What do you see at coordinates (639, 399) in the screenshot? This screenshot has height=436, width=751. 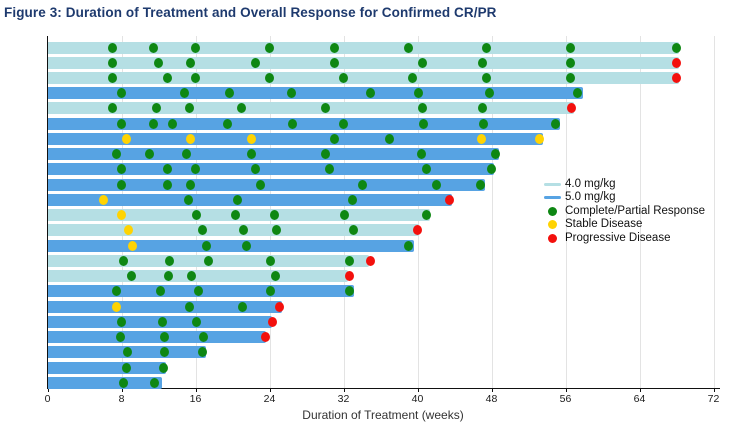 I see `x-tick-label: 64` at bounding box center [639, 399].